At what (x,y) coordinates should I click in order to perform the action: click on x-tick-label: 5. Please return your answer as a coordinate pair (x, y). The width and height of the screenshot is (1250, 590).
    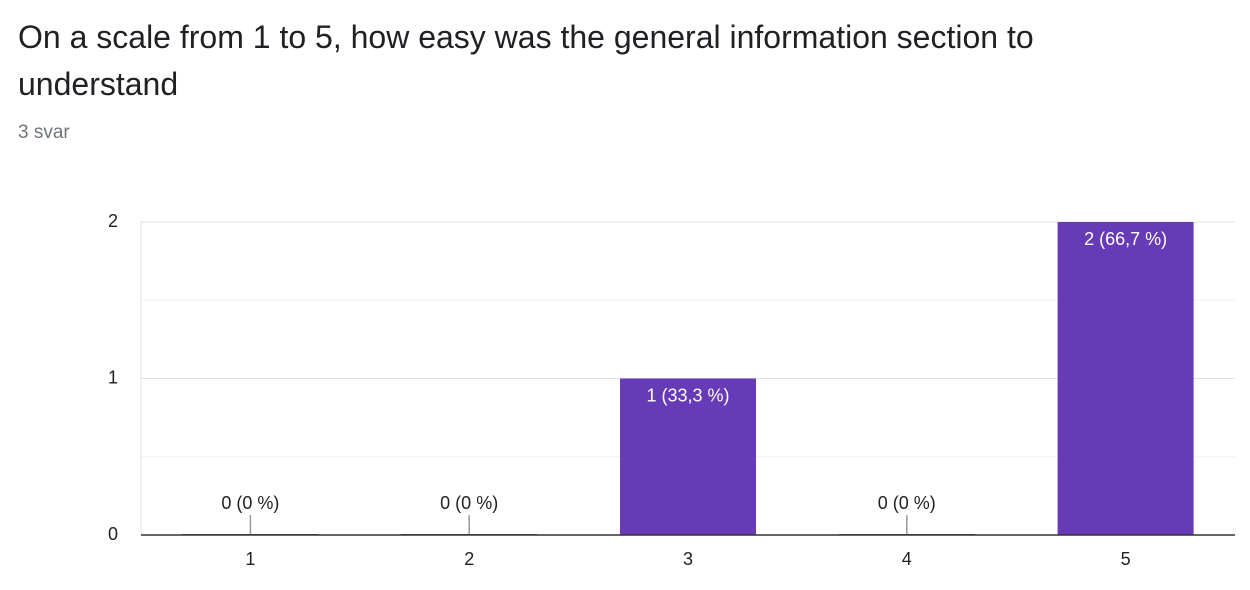
    Looking at the image, I should click on (1126, 559).